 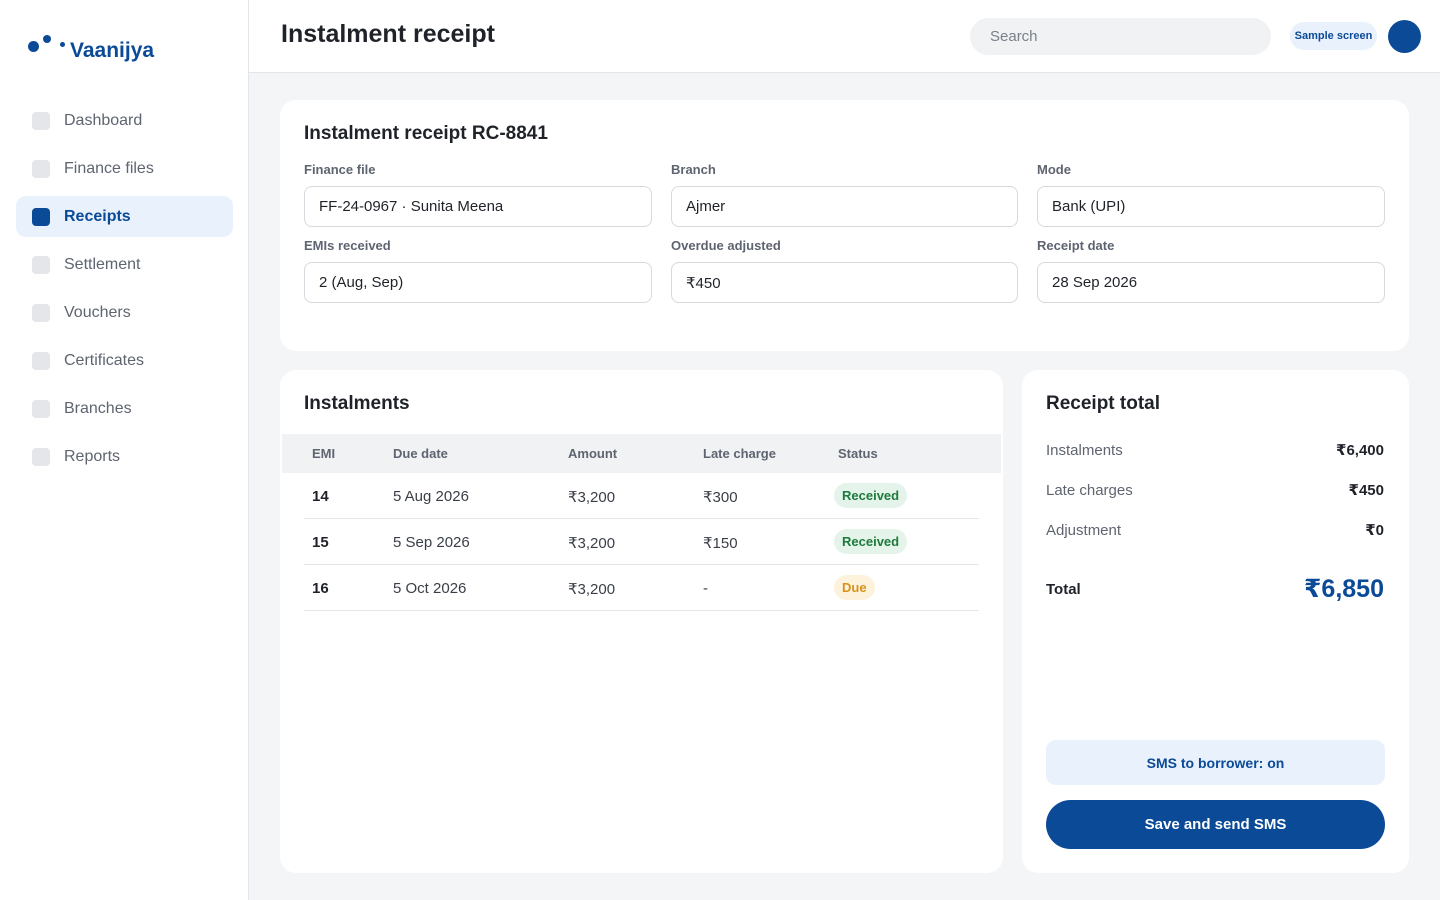 What do you see at coordinates (1076, 245) in the screenshot?
I see `field-label: Receipt date` at bounding box center [1076, 245].